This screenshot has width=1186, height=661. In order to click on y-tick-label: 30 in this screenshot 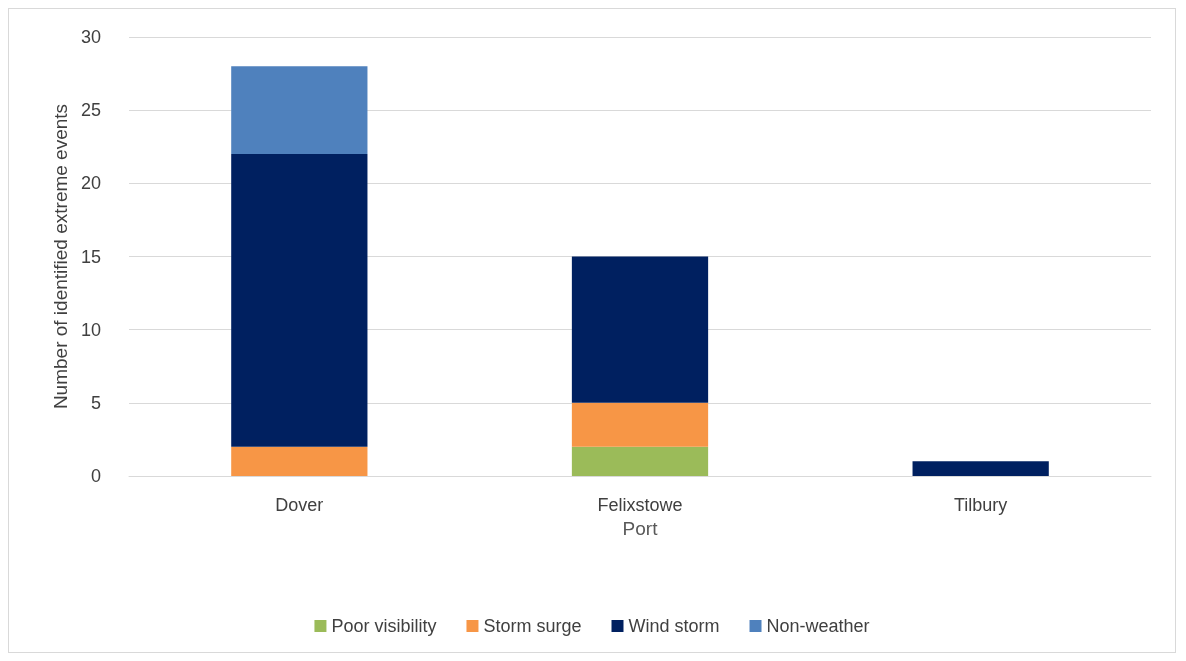, I will do `click(90, 37)`.